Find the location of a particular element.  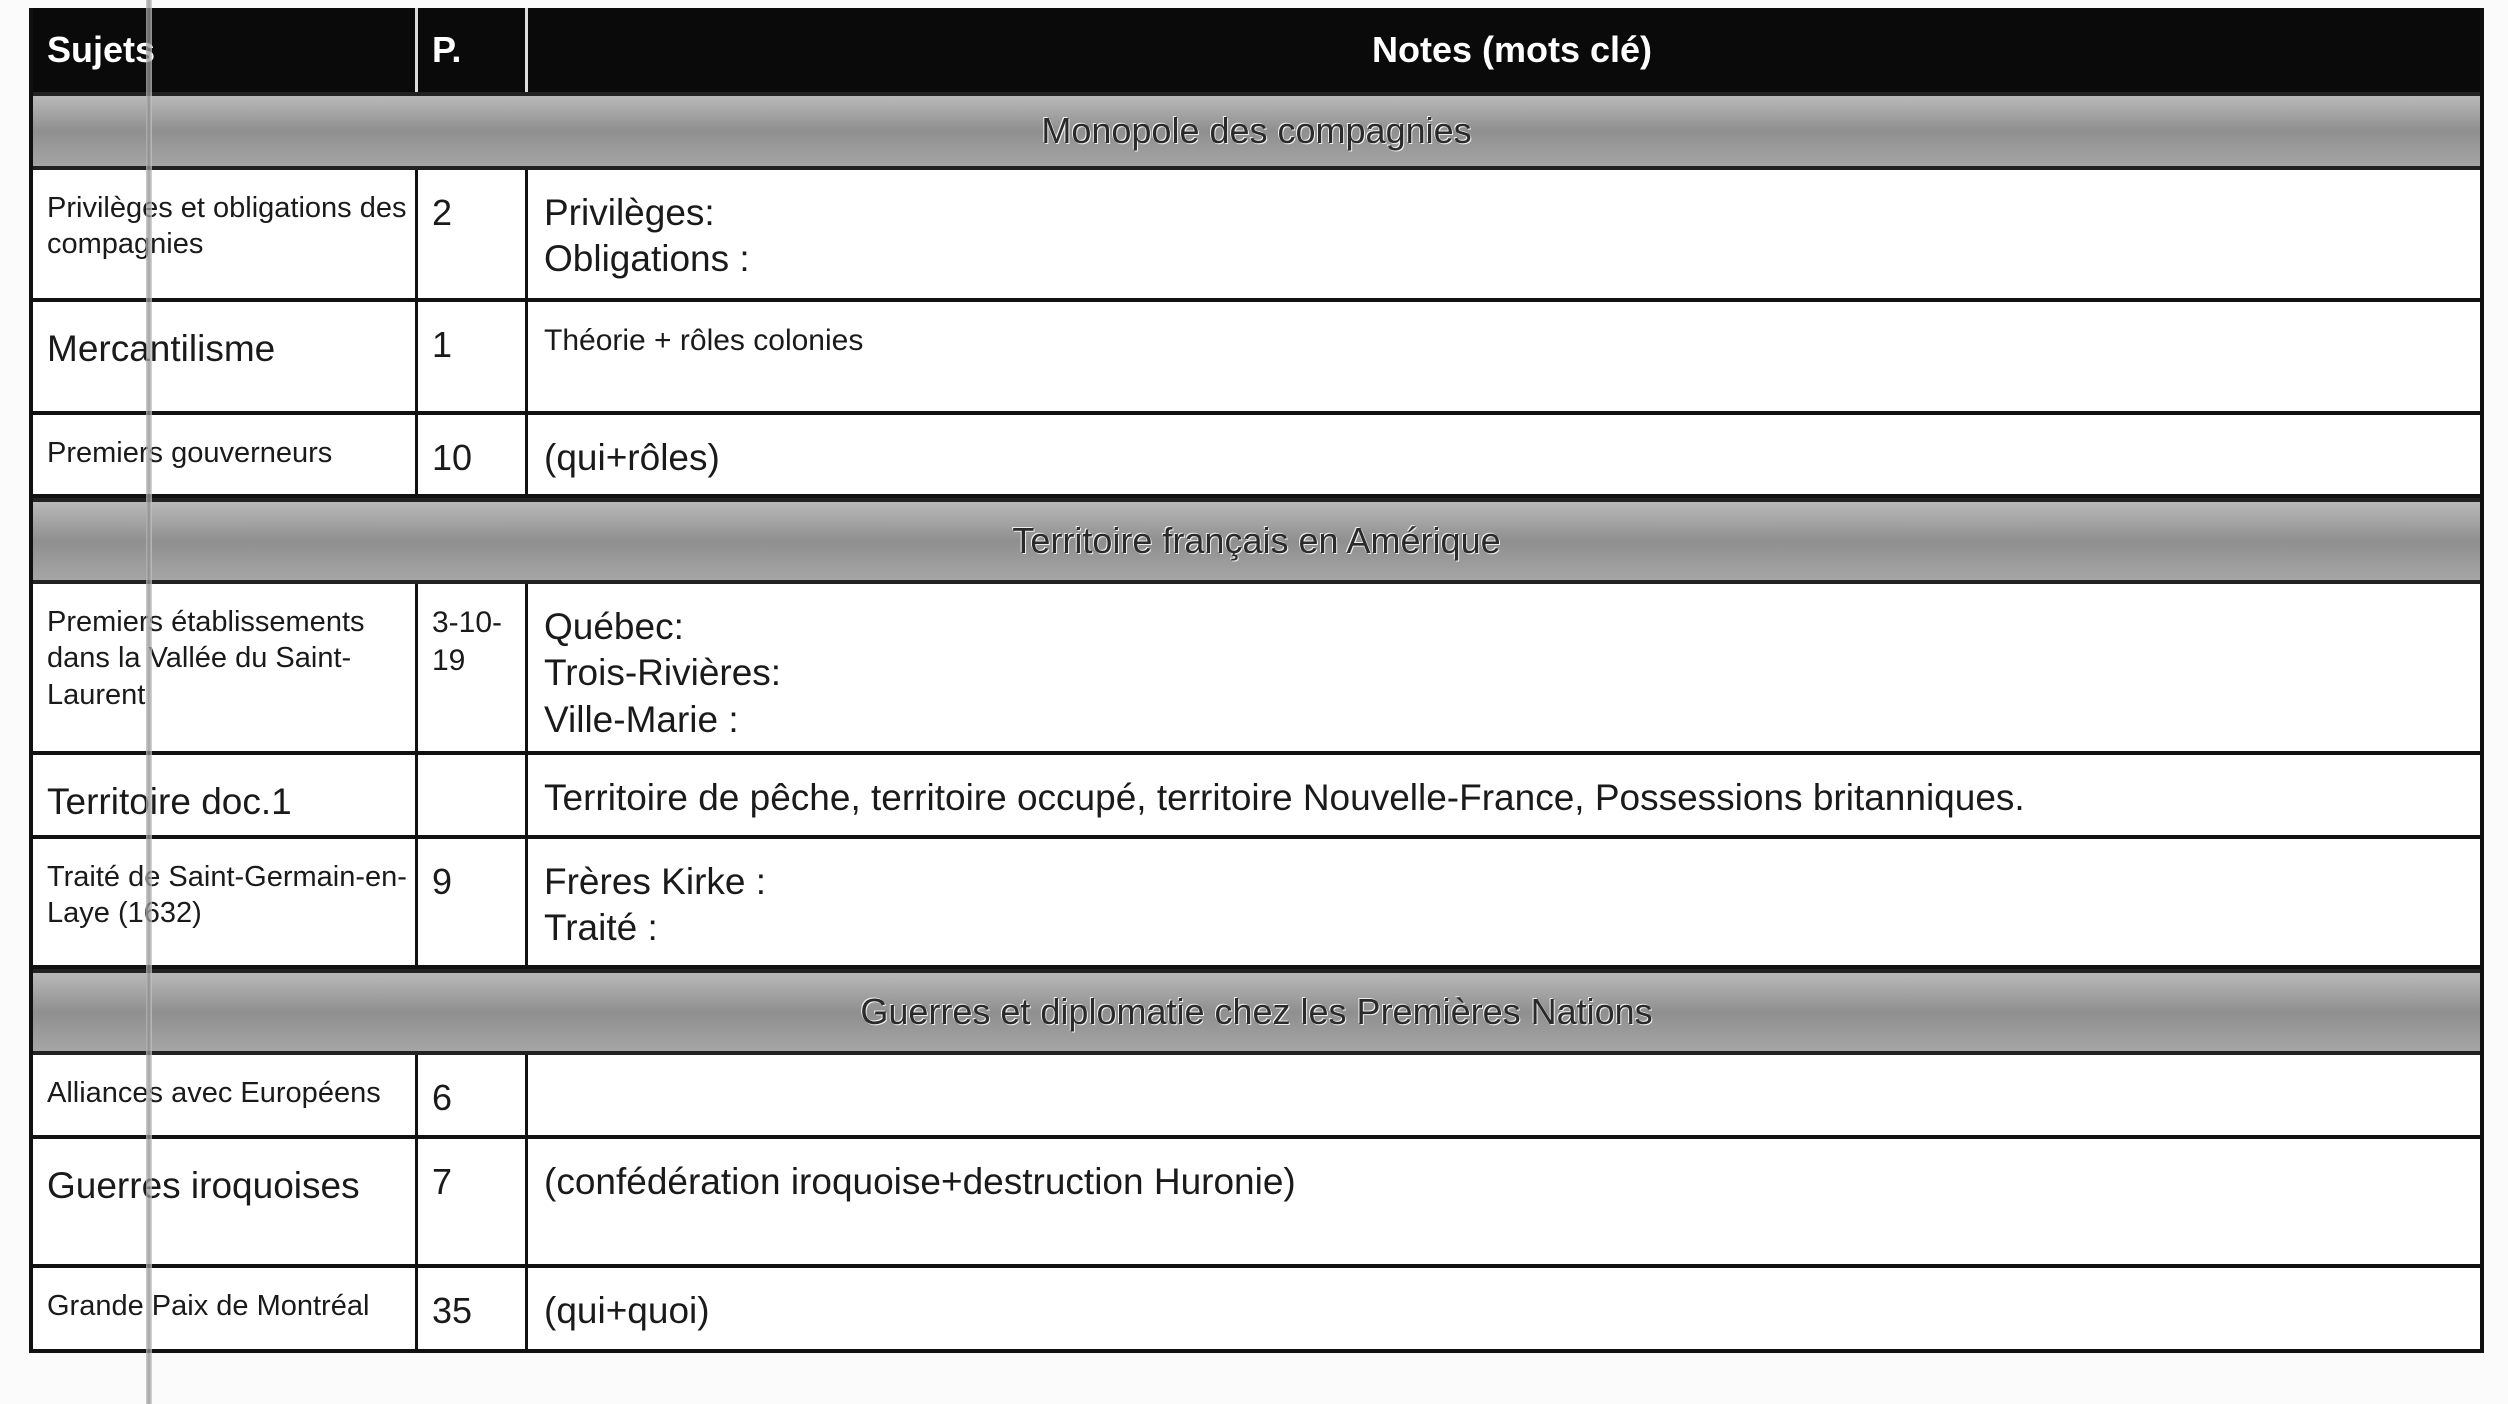

page-cell: 7 is located at coordinates (473, 1201).